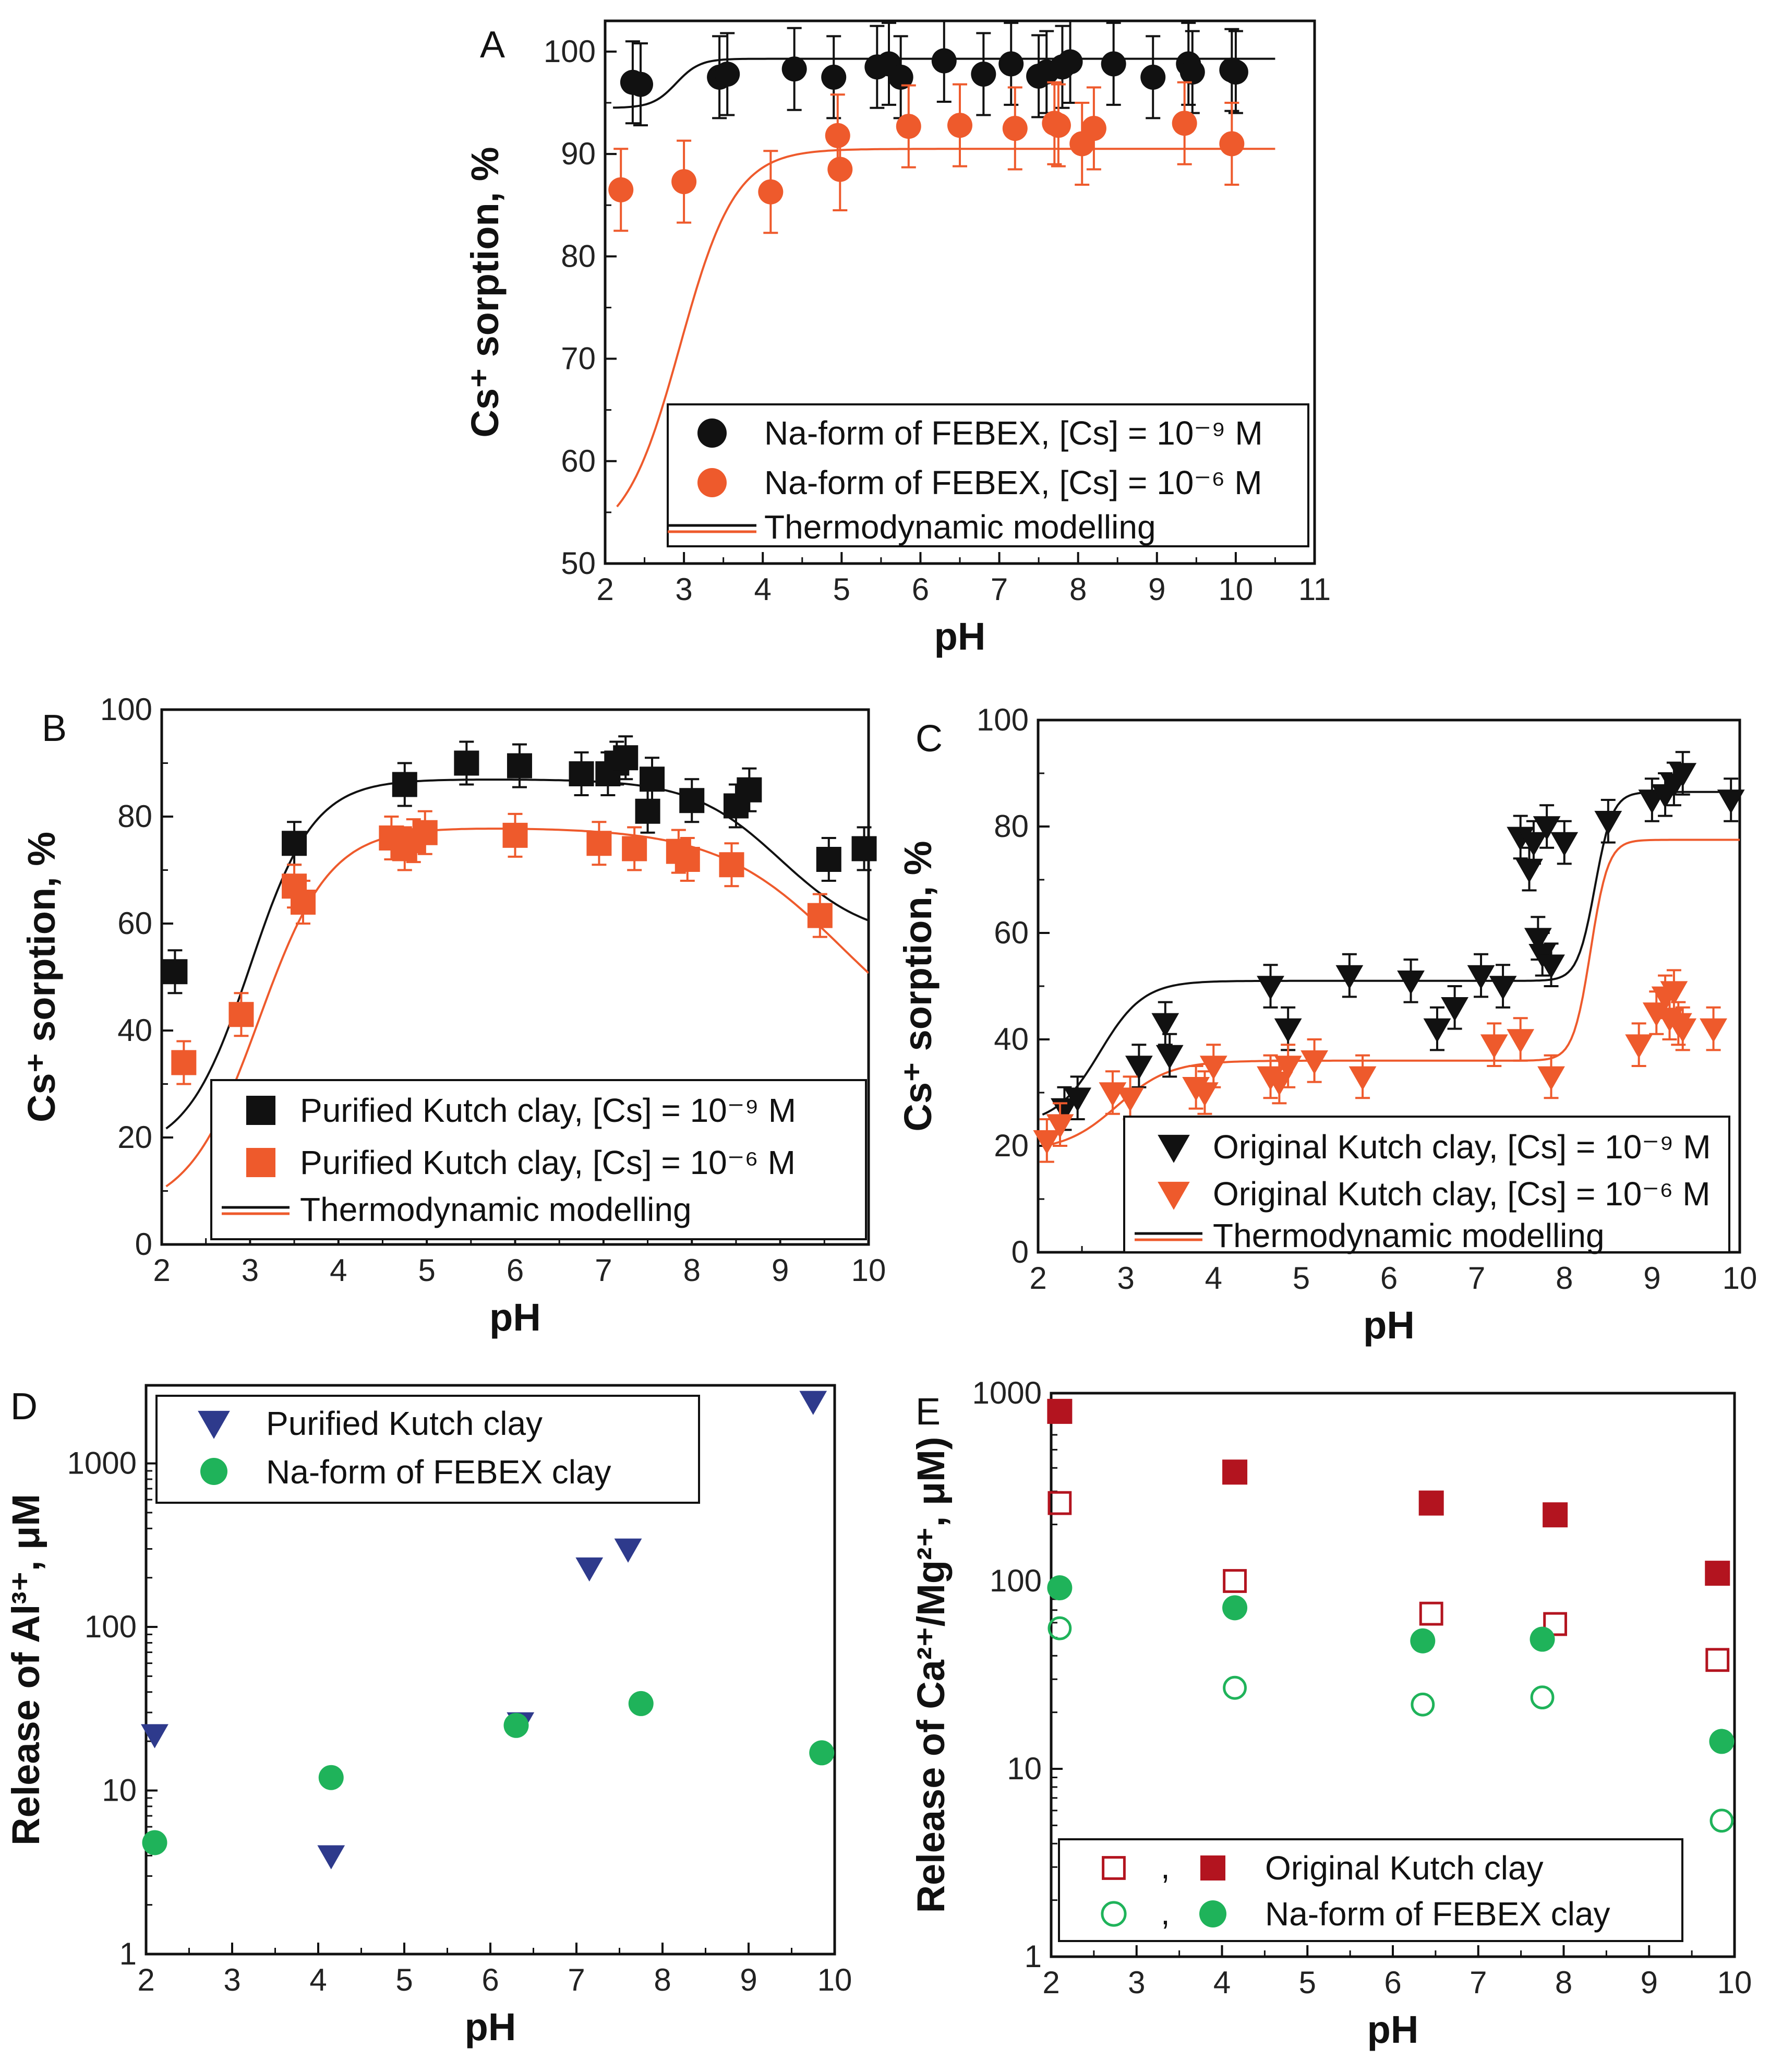  Describe the element at coordinates (930, 739) in the screenshot. I see `panel-letter: C` at that location.